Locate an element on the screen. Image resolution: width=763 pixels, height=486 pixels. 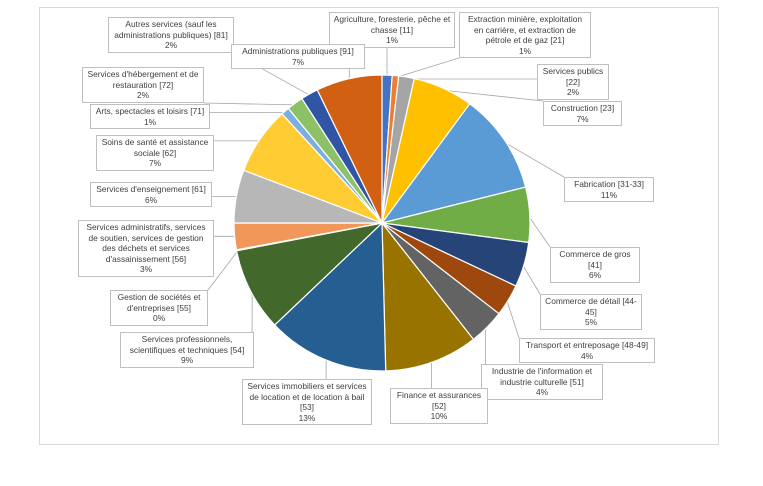
slice-percent: 3% is located at coordinates (146, 269).